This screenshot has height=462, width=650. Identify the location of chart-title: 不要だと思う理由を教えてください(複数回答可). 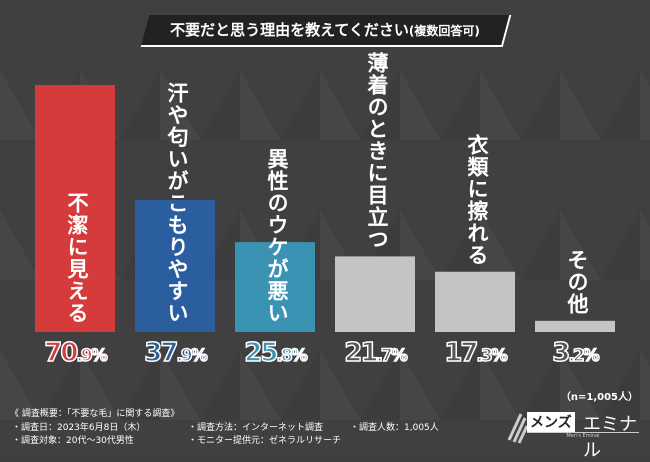
(325, 30).